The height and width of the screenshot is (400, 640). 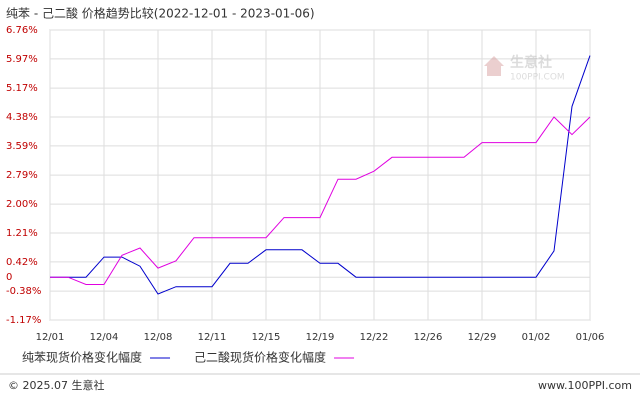 I want to click on x-tick-label: 01/06, so click(x=590, y=337).